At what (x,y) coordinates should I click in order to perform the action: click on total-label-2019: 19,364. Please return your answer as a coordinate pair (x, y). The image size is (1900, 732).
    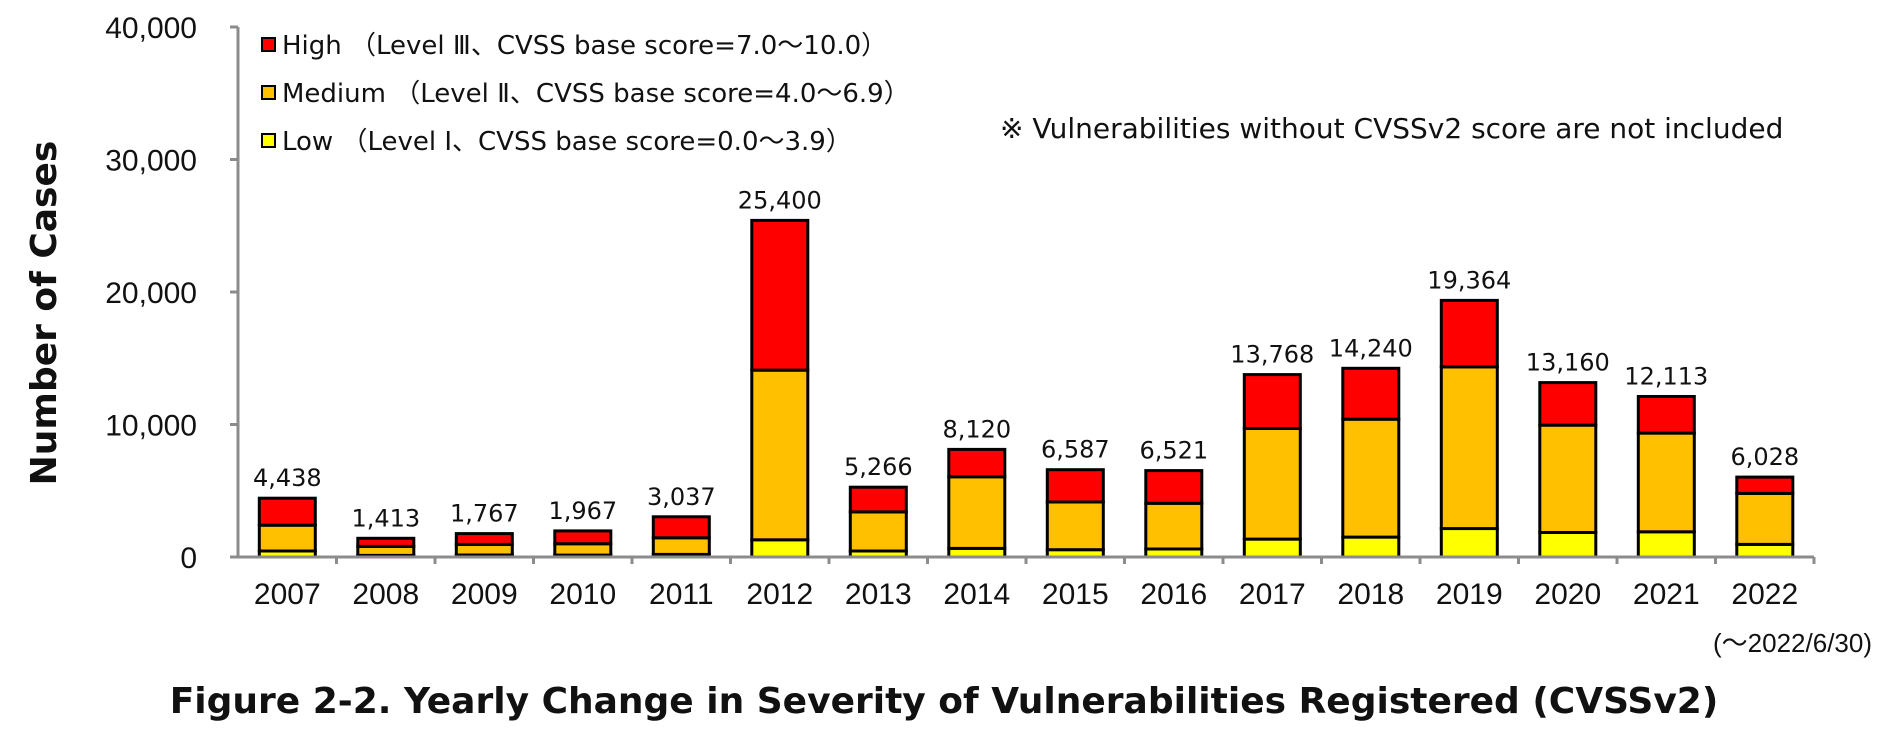
    Looking at the image, I should click on (1469, 280).